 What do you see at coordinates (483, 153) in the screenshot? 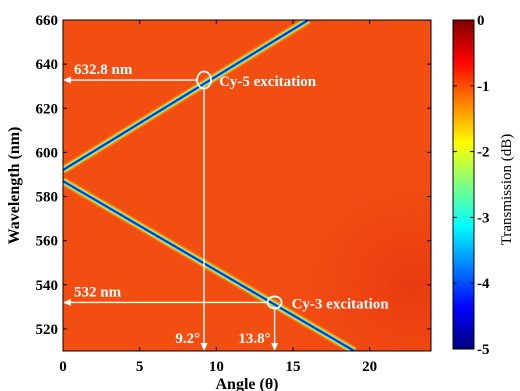
I see `colorbar-tick-label: -2` at bounding box center [483, 153].